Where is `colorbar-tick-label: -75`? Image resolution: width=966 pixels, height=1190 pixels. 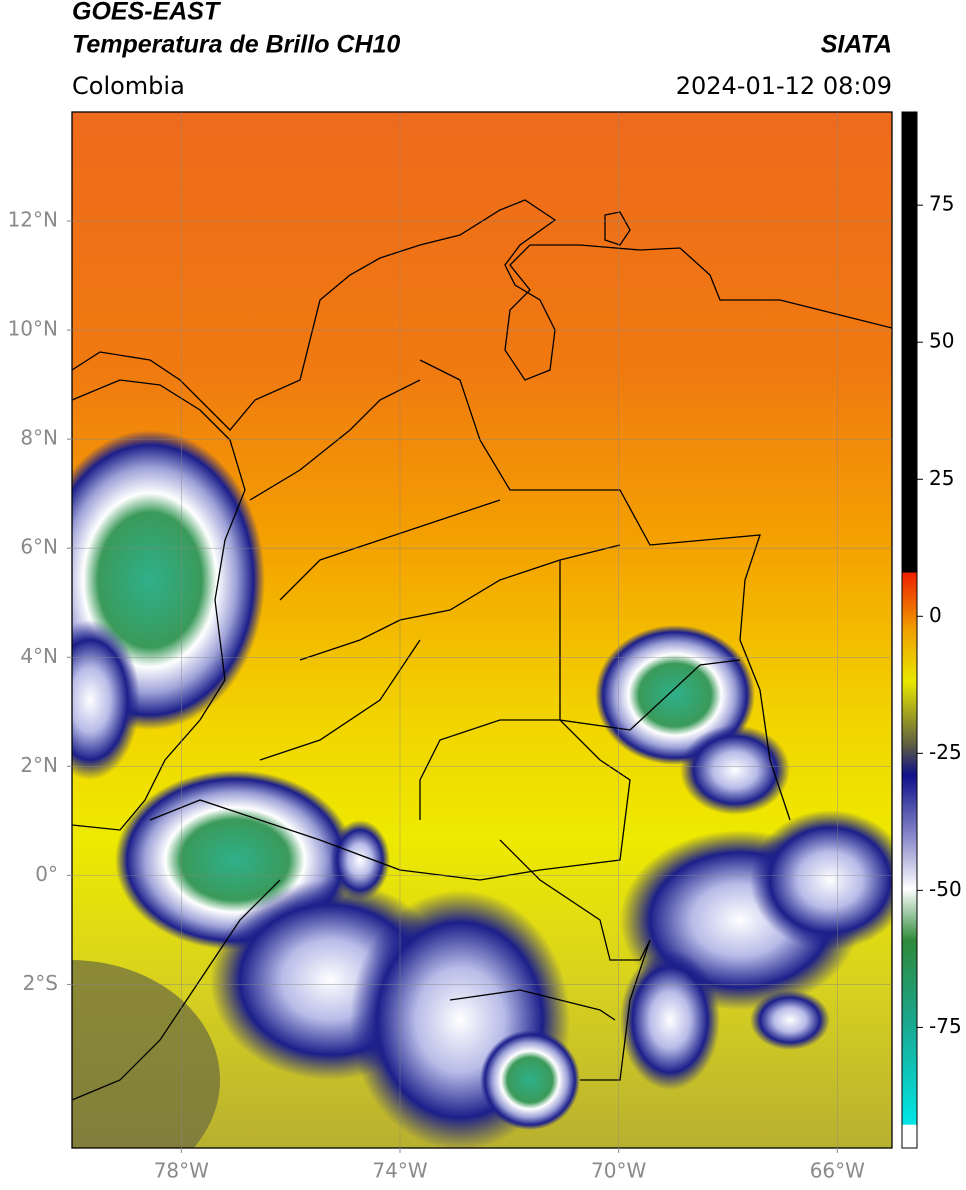 colorbar-tick-label: -75 is located at coordinates (945, 1026).